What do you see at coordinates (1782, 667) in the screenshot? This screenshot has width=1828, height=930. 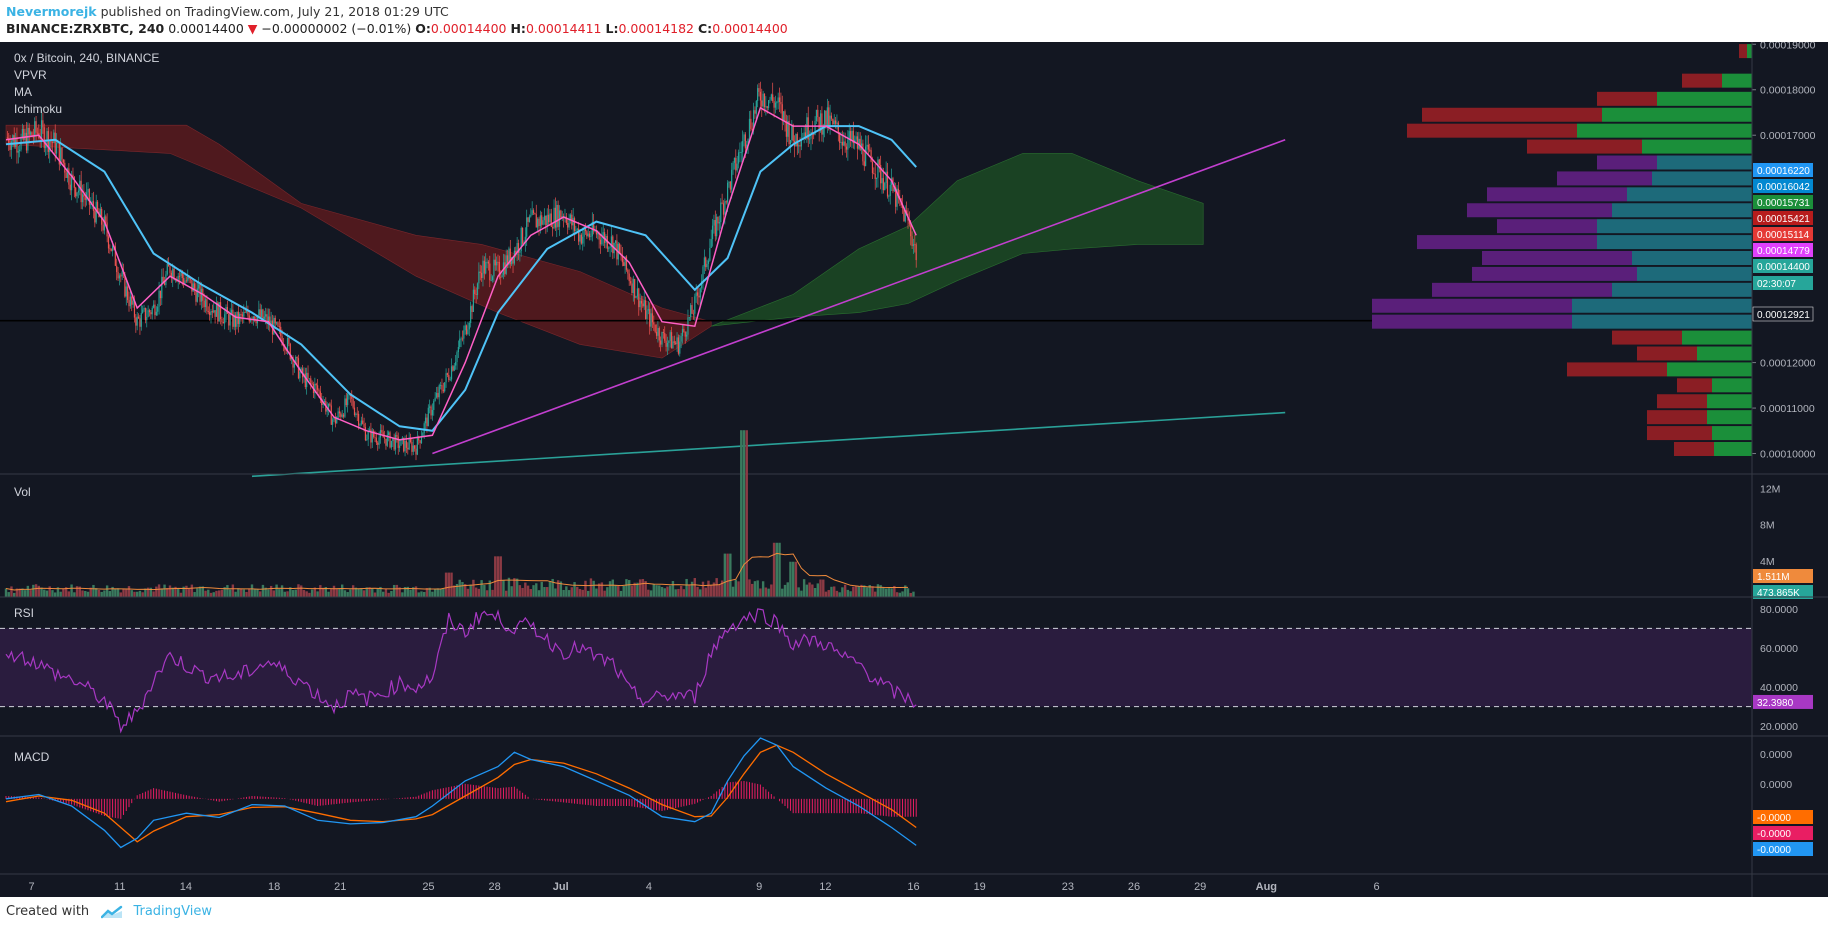 I see `rsi-axis: 80.0000 60.0000 40.0000 20.0000 32.3980` at bounding box center [1782, 667].